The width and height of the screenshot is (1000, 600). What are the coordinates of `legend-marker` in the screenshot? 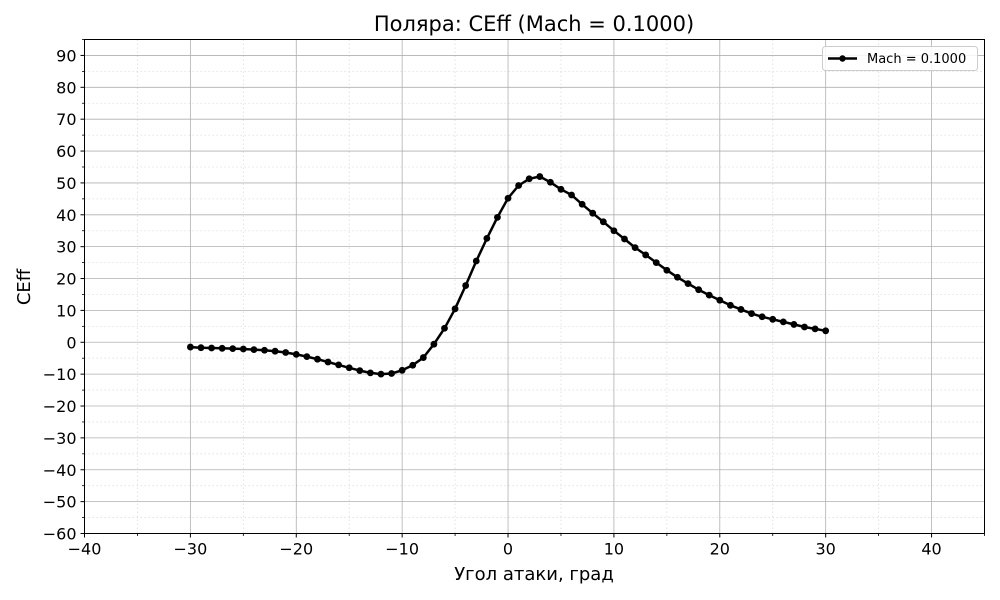 It's located at (842, 58).